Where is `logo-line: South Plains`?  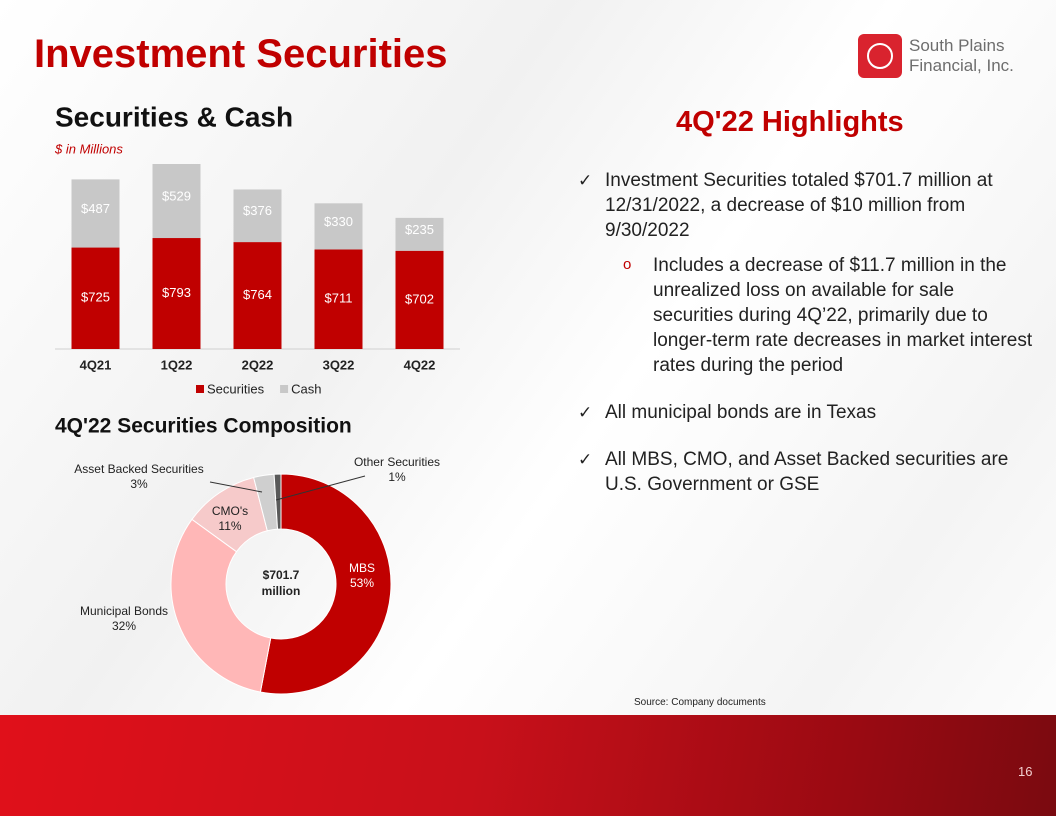 logo-line: South Plains is located at coordinates (957, 45).